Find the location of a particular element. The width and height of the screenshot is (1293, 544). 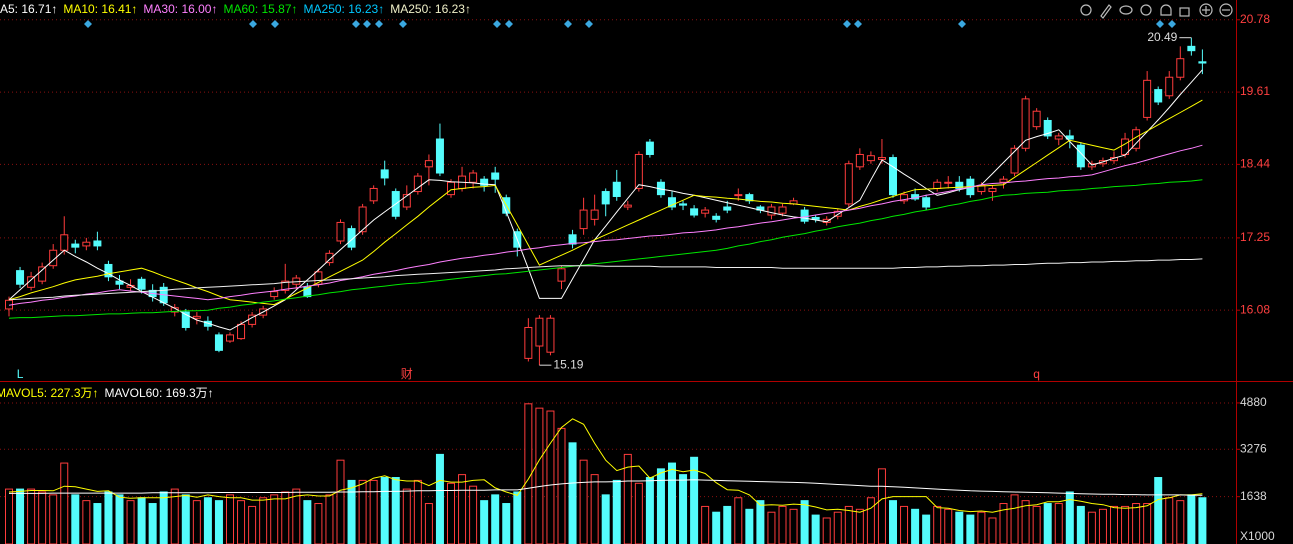

max-label: 20.49 is located at coordinates (1162, 37).